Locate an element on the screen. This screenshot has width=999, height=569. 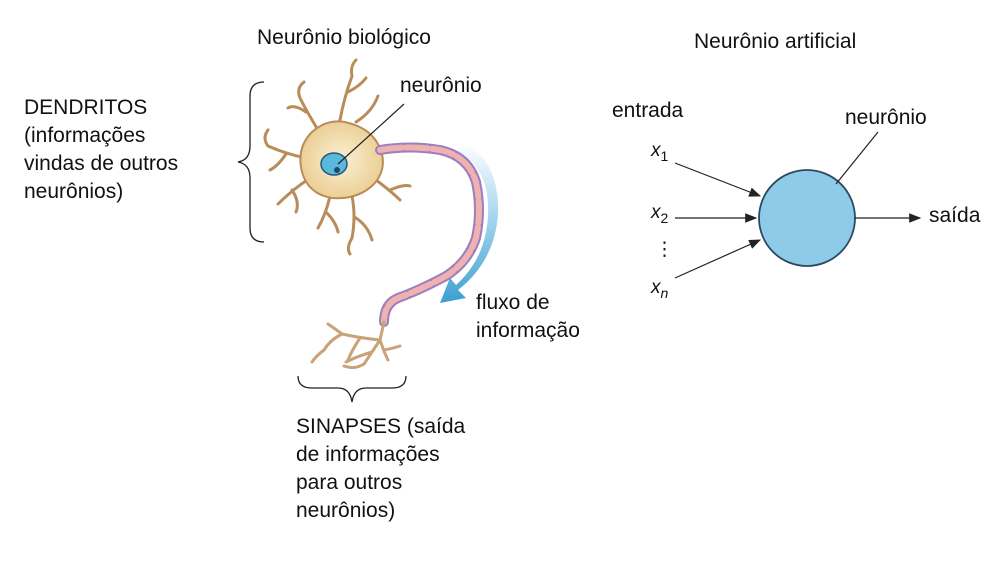
output-label: saída is located at coordinates (955, 215).